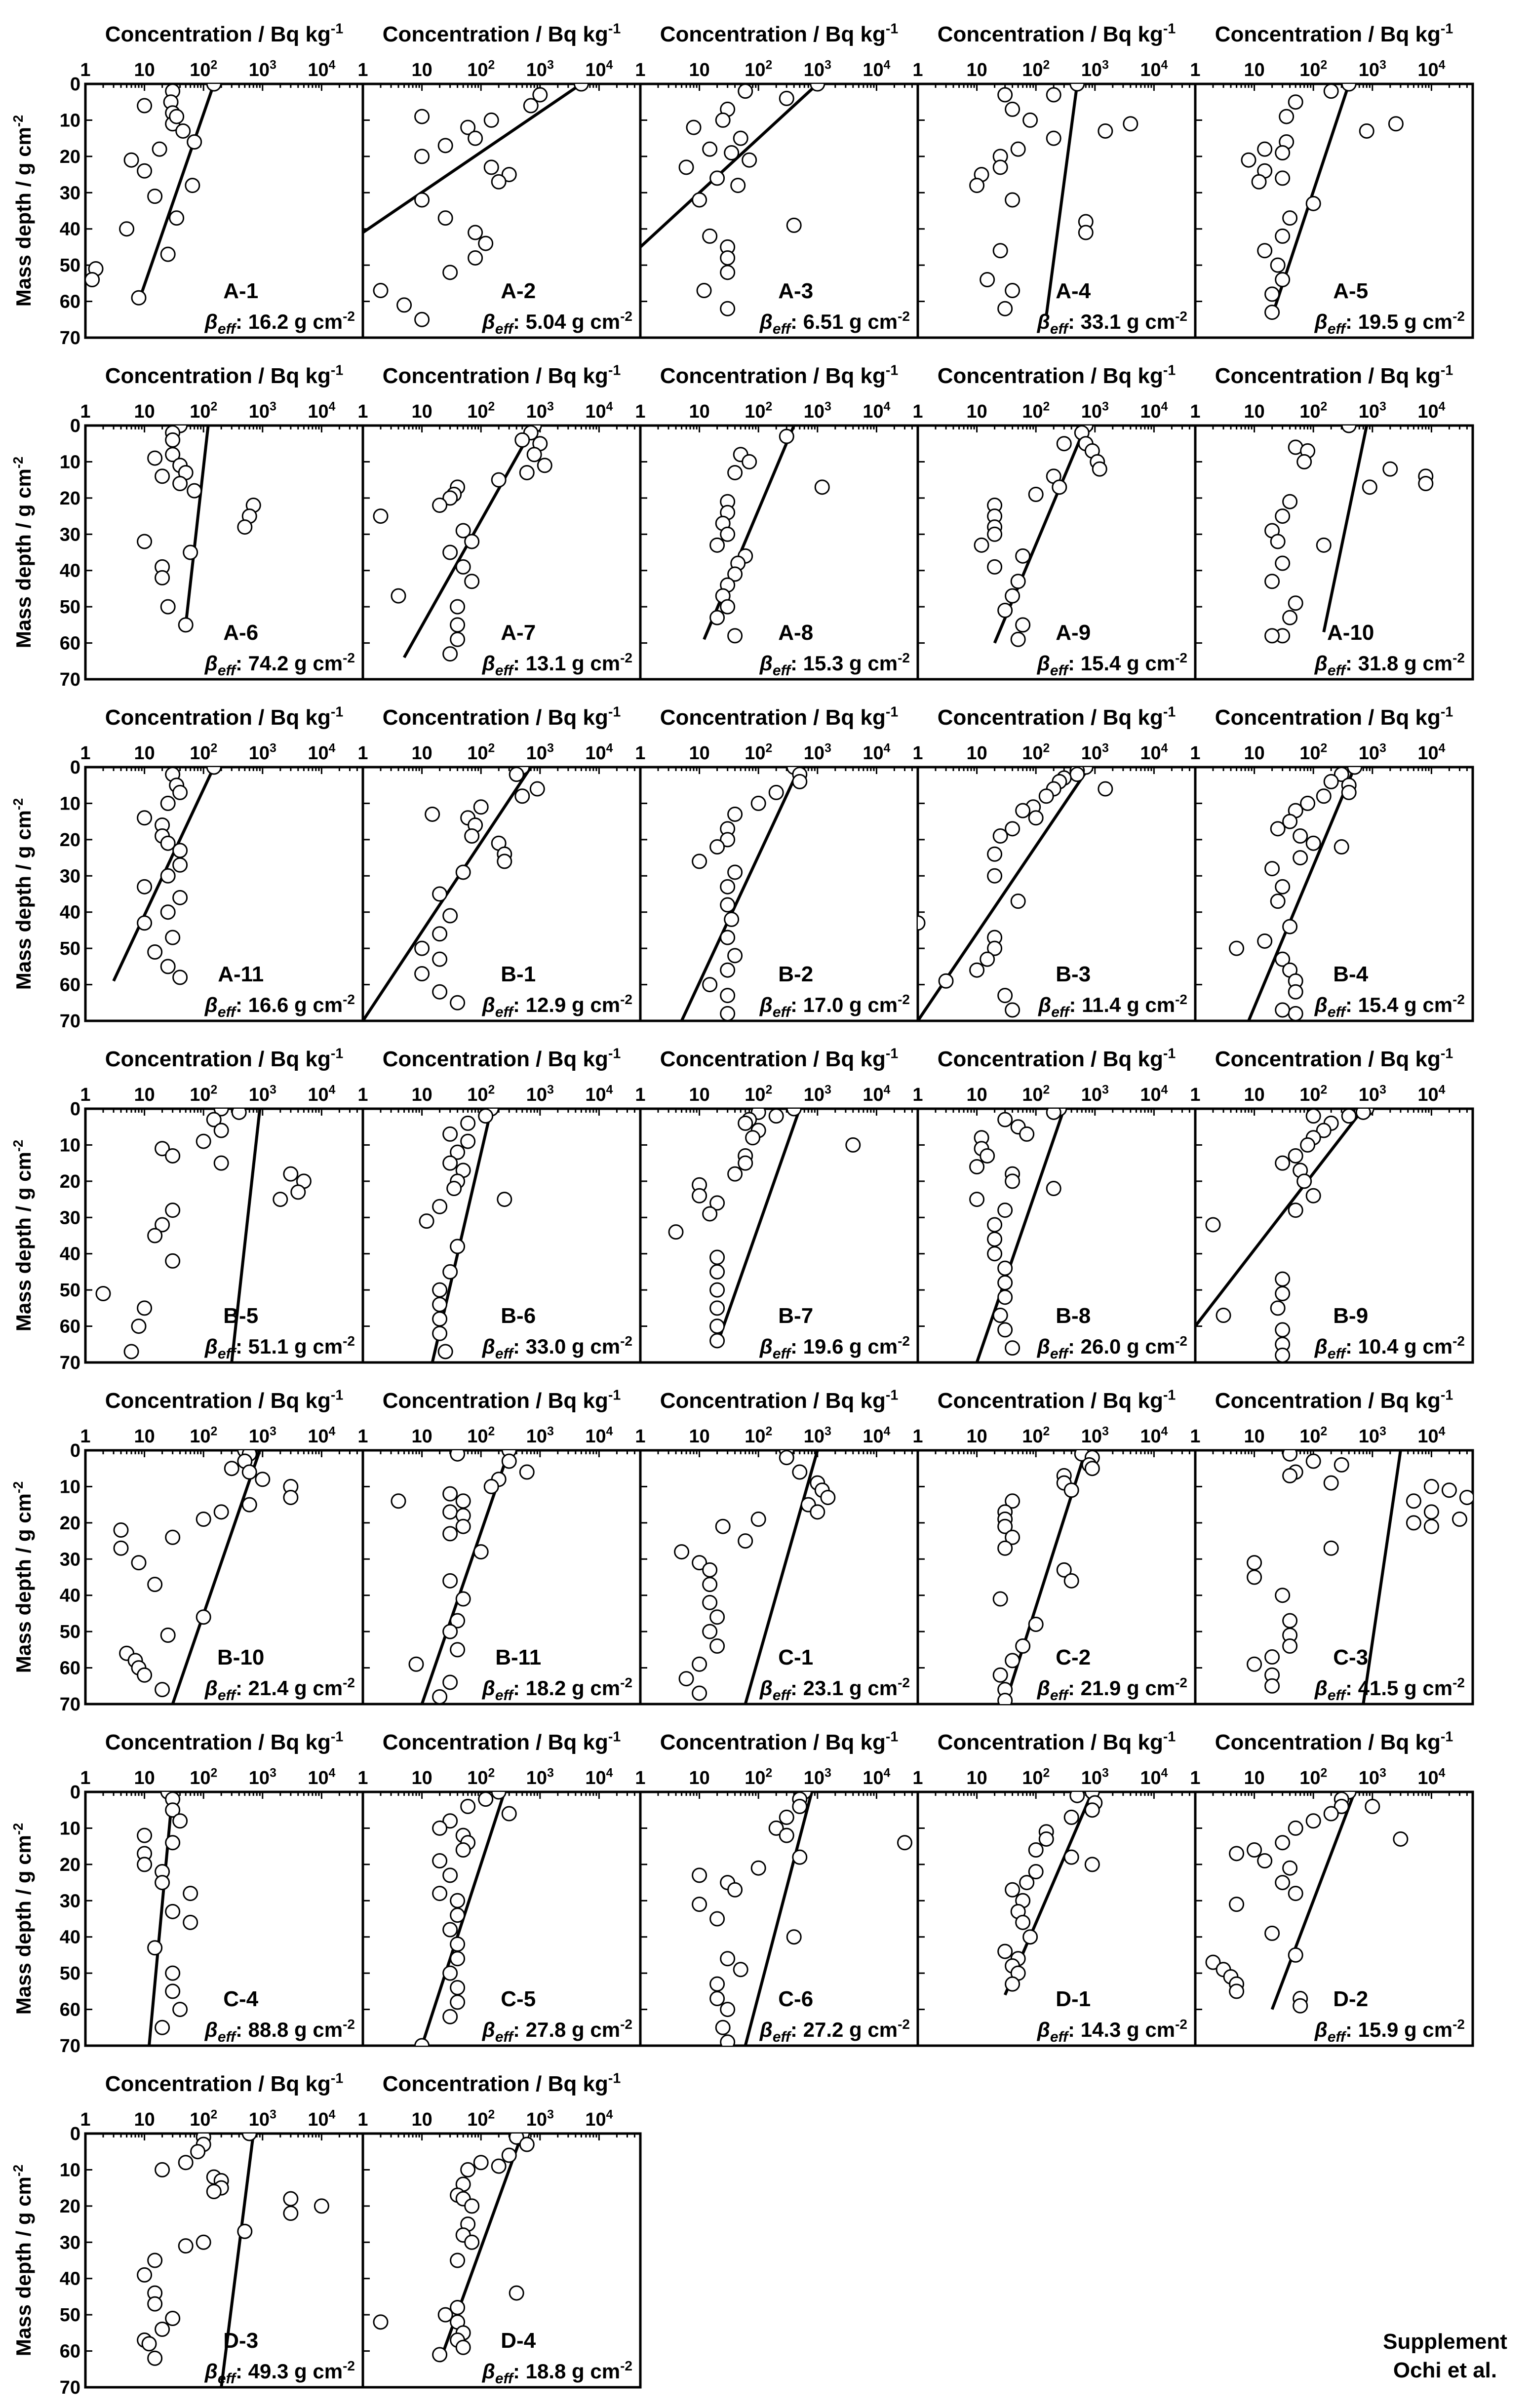  What do you see at coordinates (279, 1006) in the screenshot?
I see `beta-eff-label: βeff: 16.6 g cm-2` at bounding box center [279, 1006].